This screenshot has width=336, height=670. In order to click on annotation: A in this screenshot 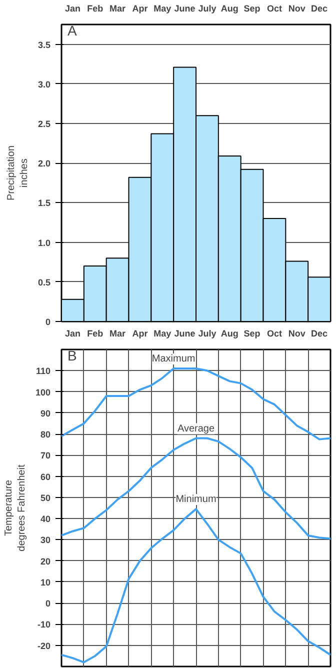, I will do `click(73, 30)`.